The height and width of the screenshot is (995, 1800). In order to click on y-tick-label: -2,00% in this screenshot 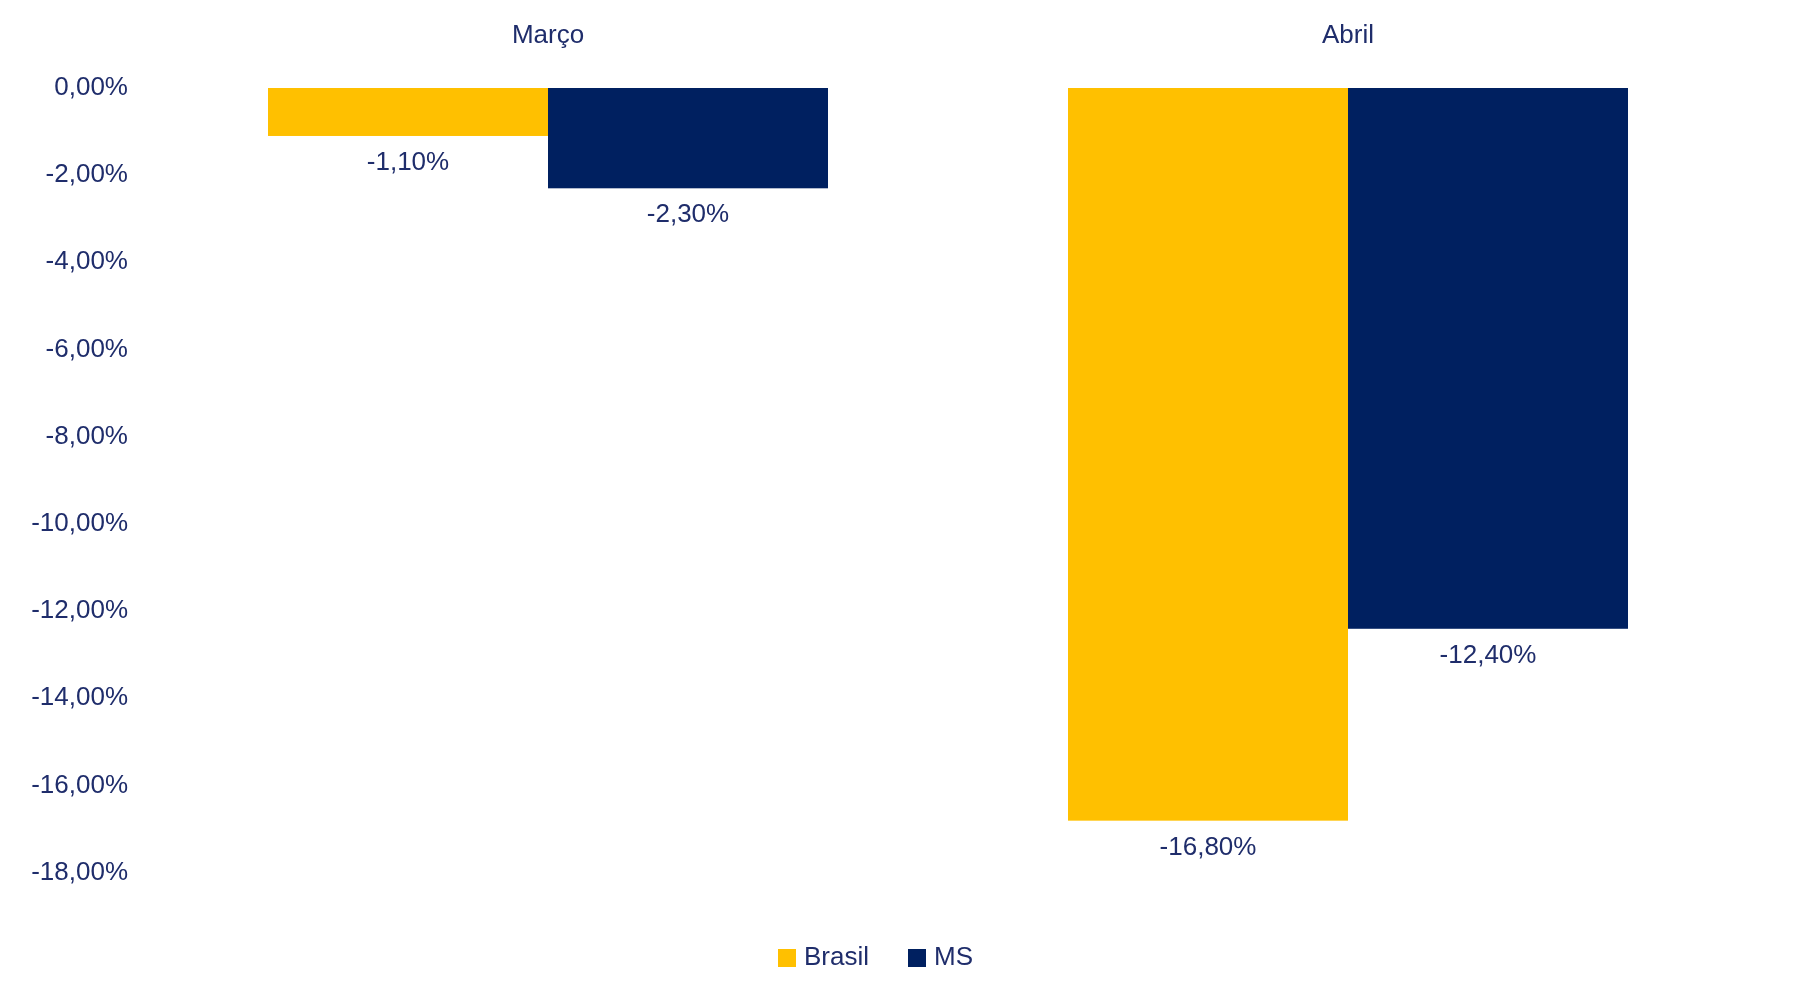, I will do `click(86, 173)`.